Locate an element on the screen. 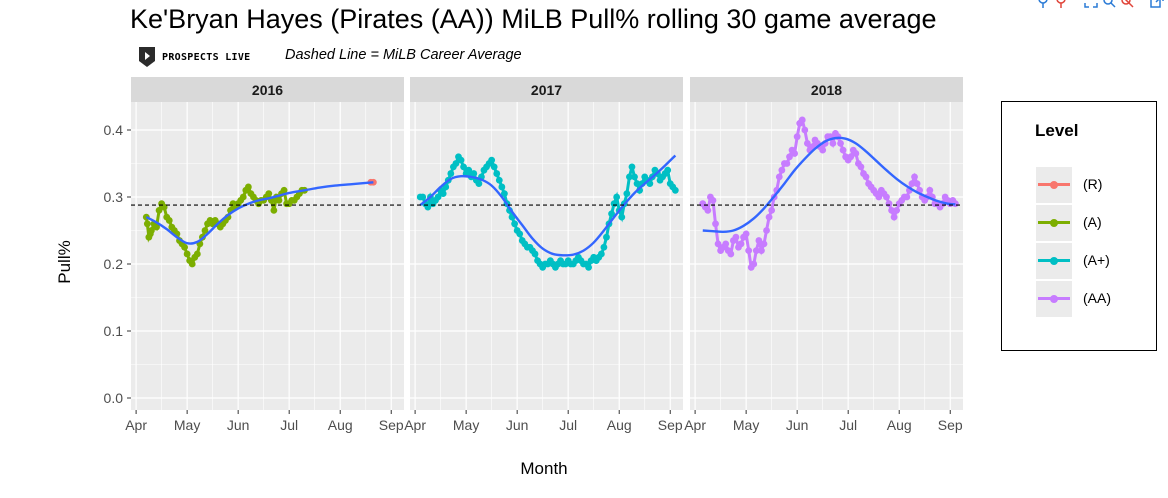 The height and width of the screenshot is (498, 1168). export-icon is located at coordinates (1157, 4).